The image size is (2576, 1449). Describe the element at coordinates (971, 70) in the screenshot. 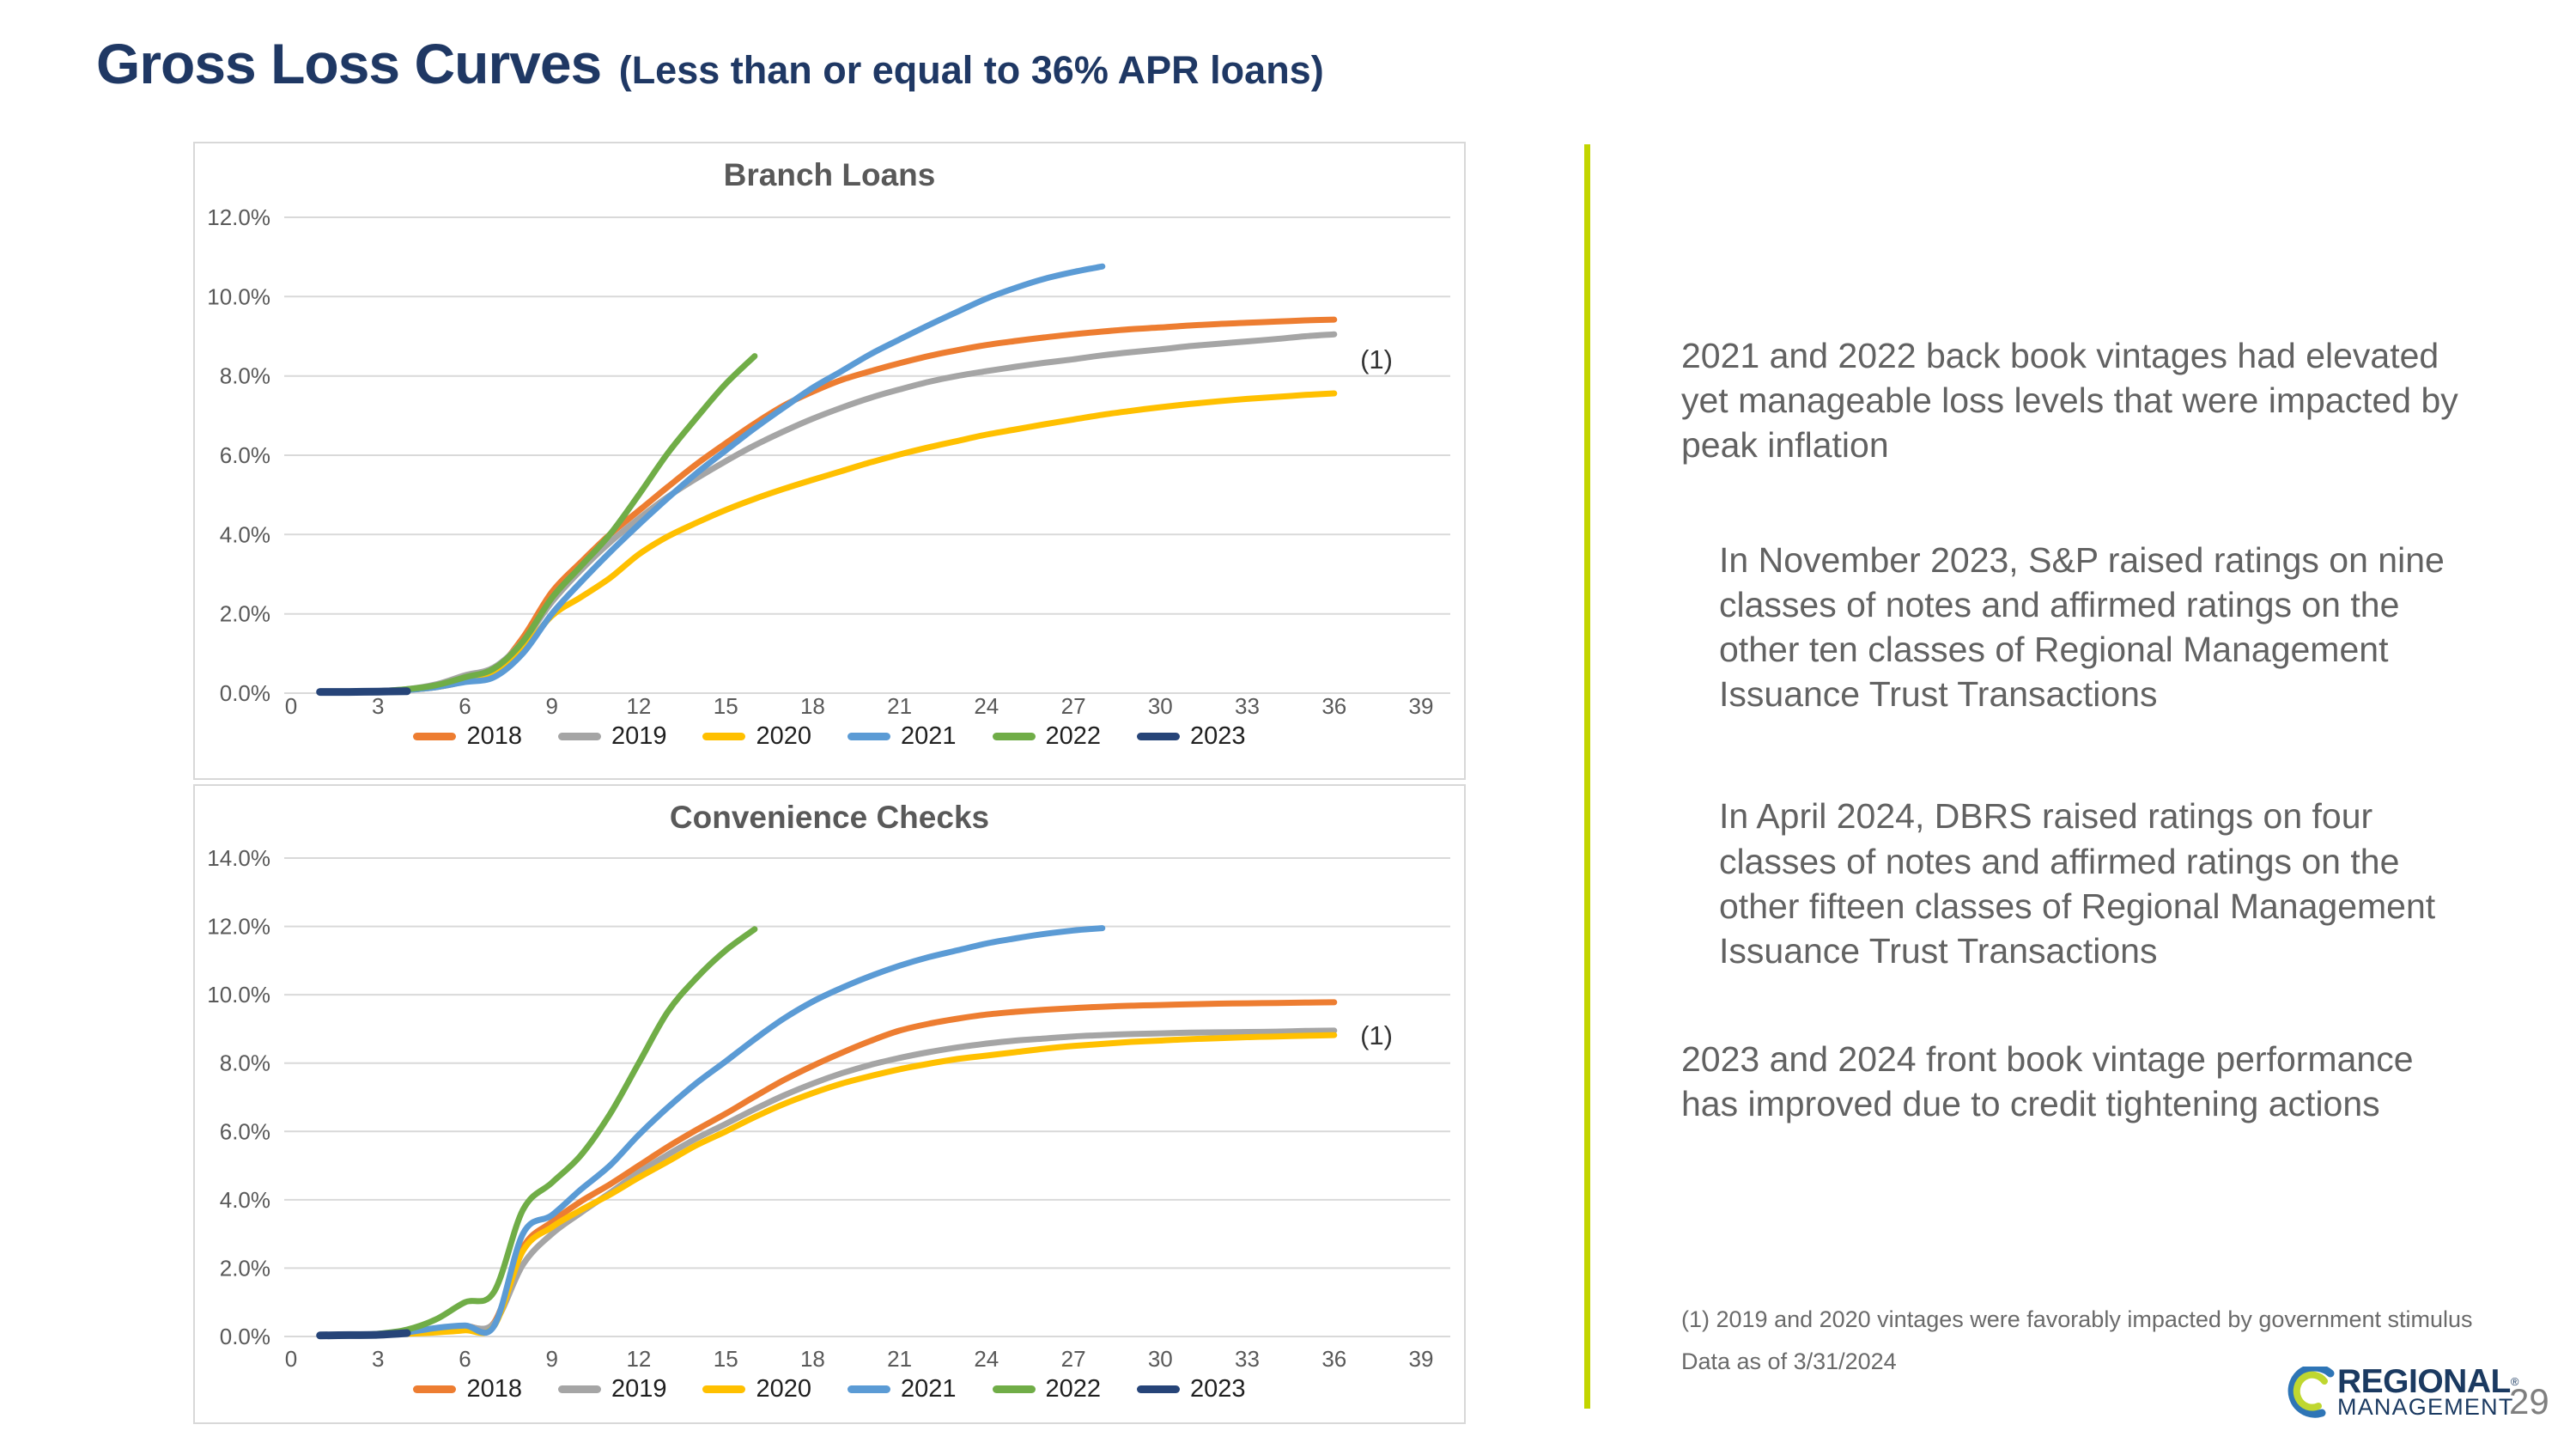

I see `page-subtitle: (Less than or equal to 36% APR loans)` at that location.